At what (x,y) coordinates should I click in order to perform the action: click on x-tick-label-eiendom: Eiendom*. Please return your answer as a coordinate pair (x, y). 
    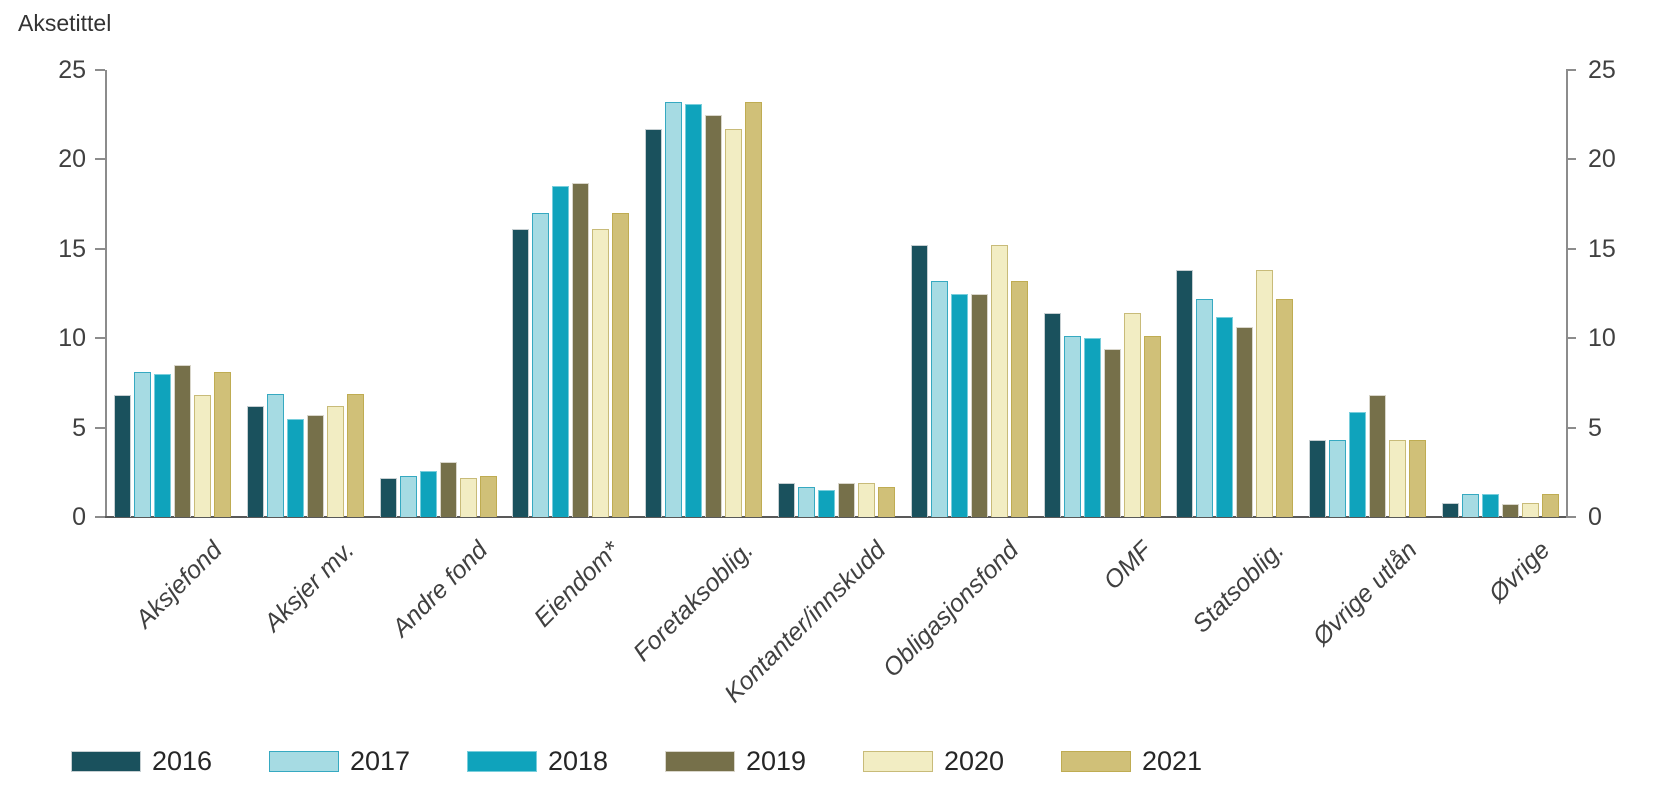
    Looking at the image, I should click on (577, 584).